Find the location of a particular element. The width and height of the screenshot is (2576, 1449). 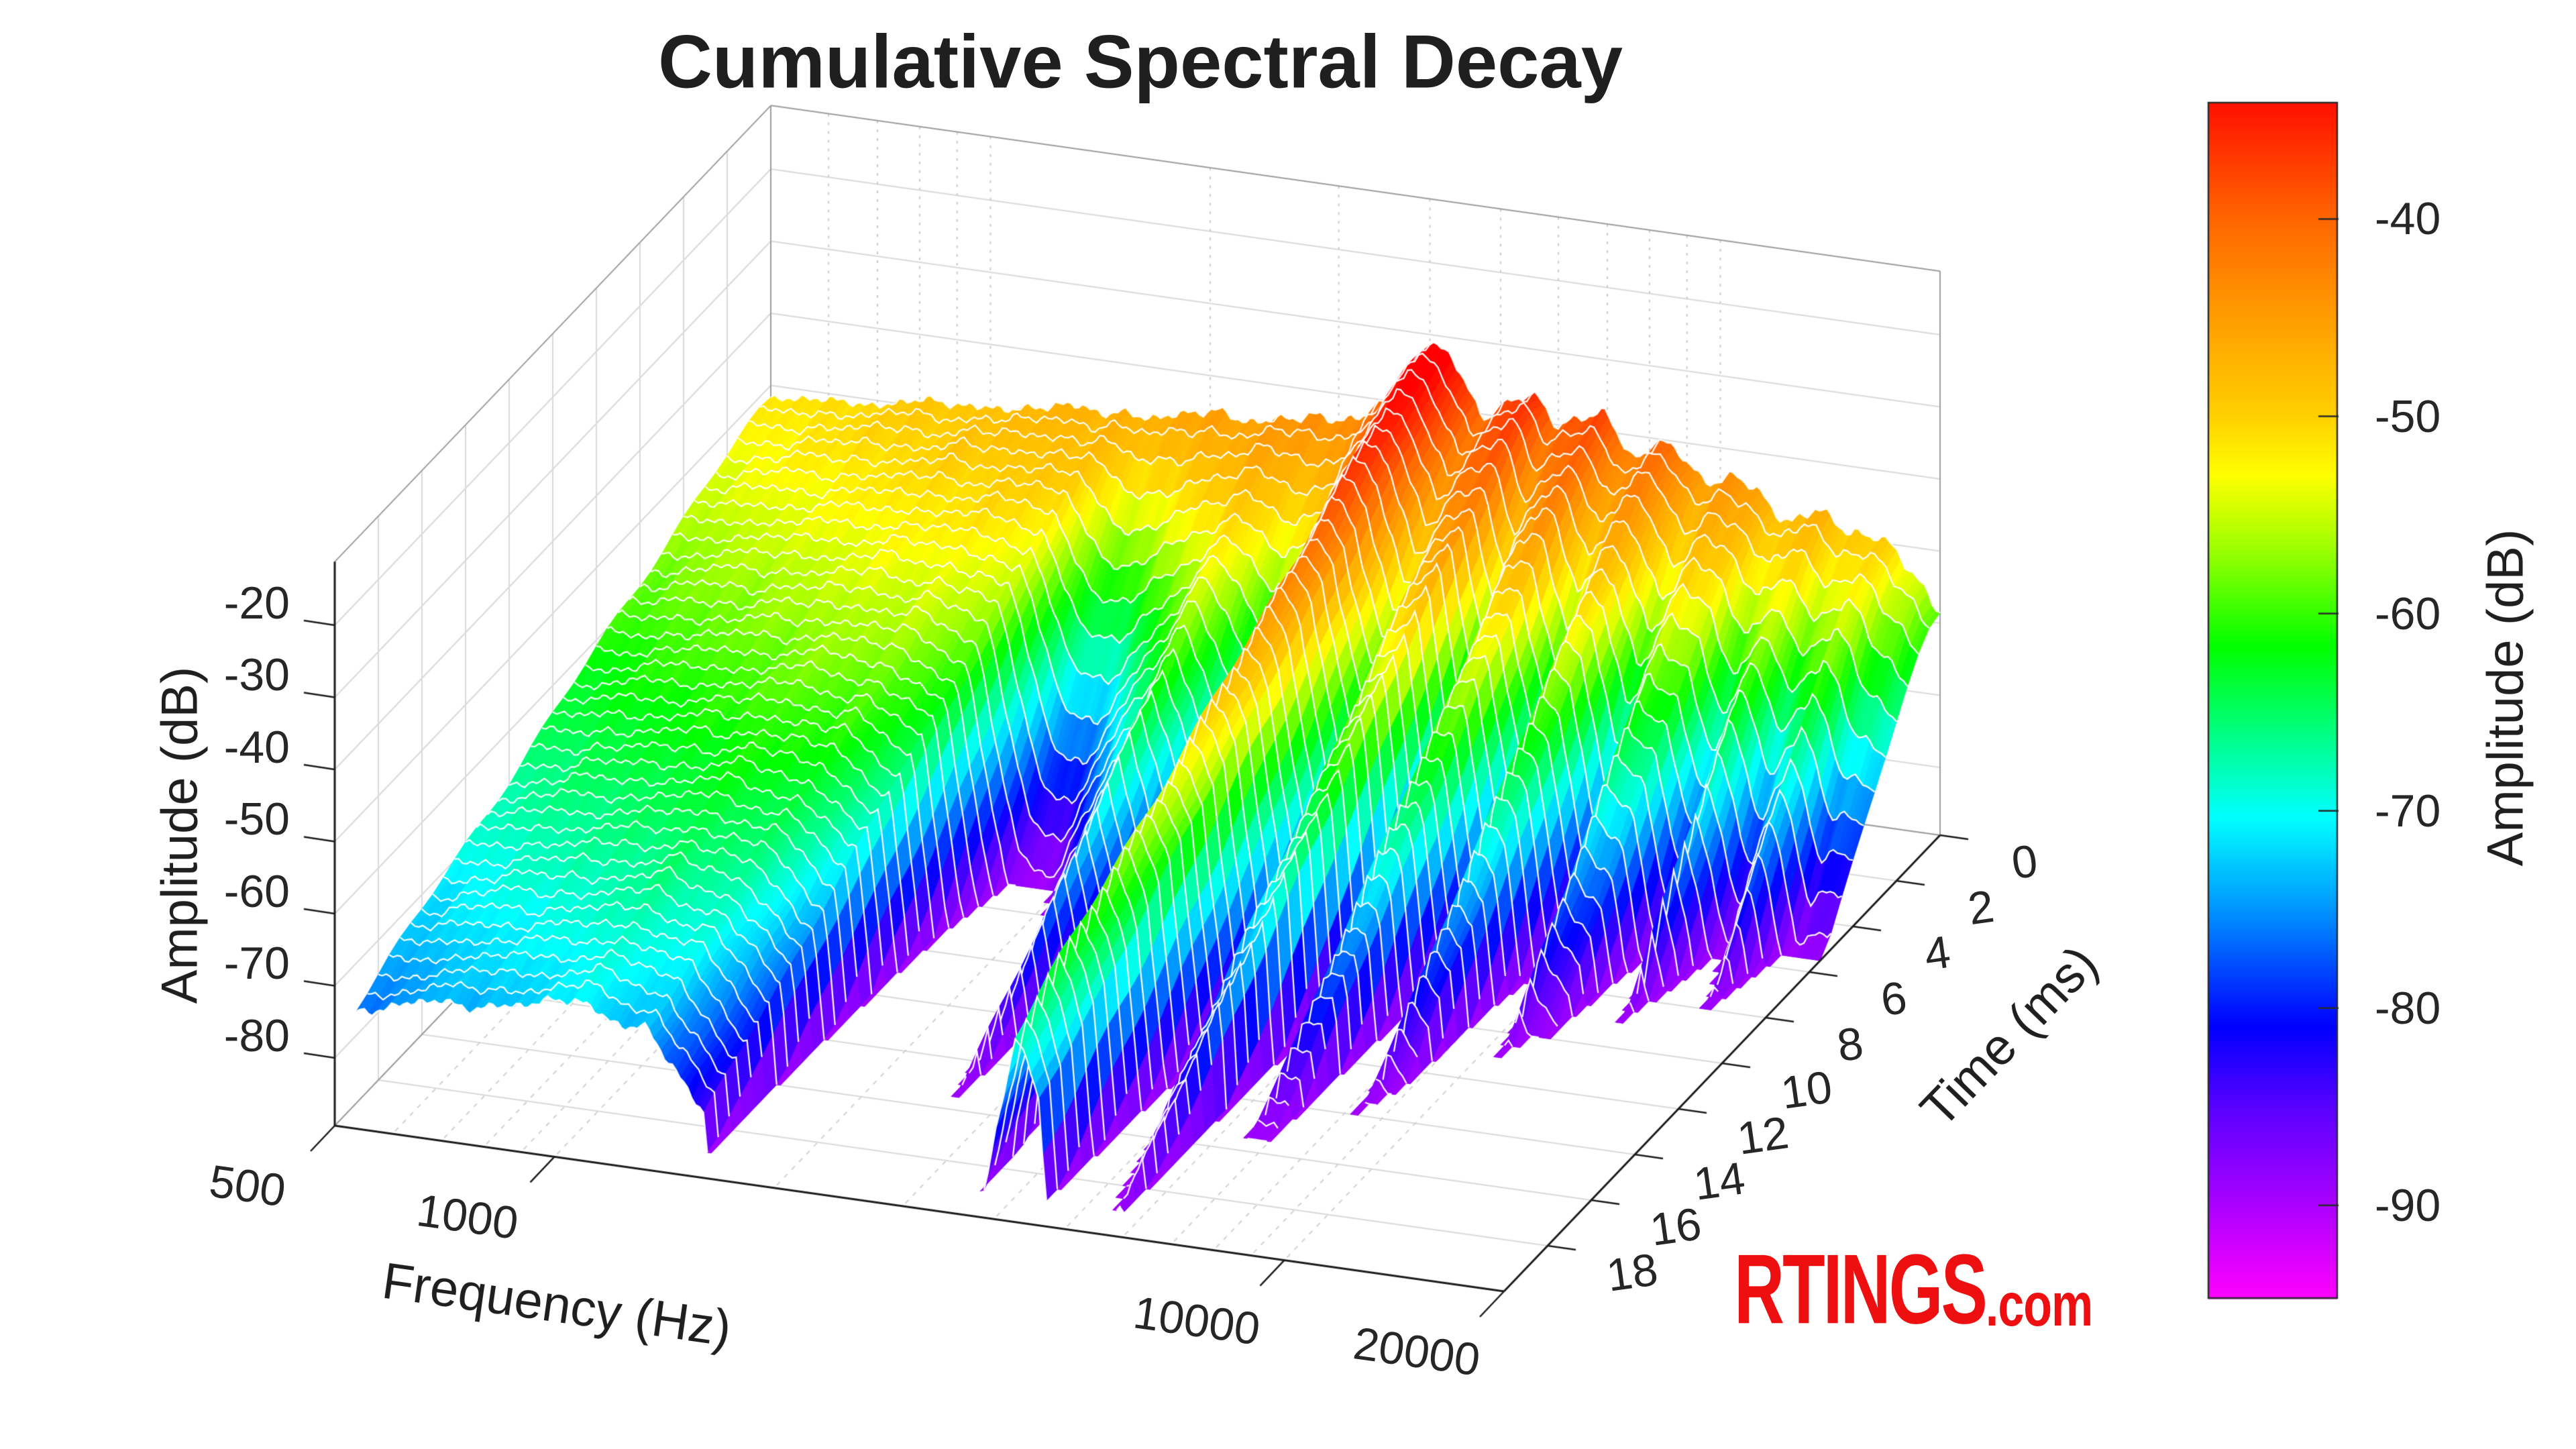

rtings-watermark-suffix: .com is located at coordinates (2039, 1305).